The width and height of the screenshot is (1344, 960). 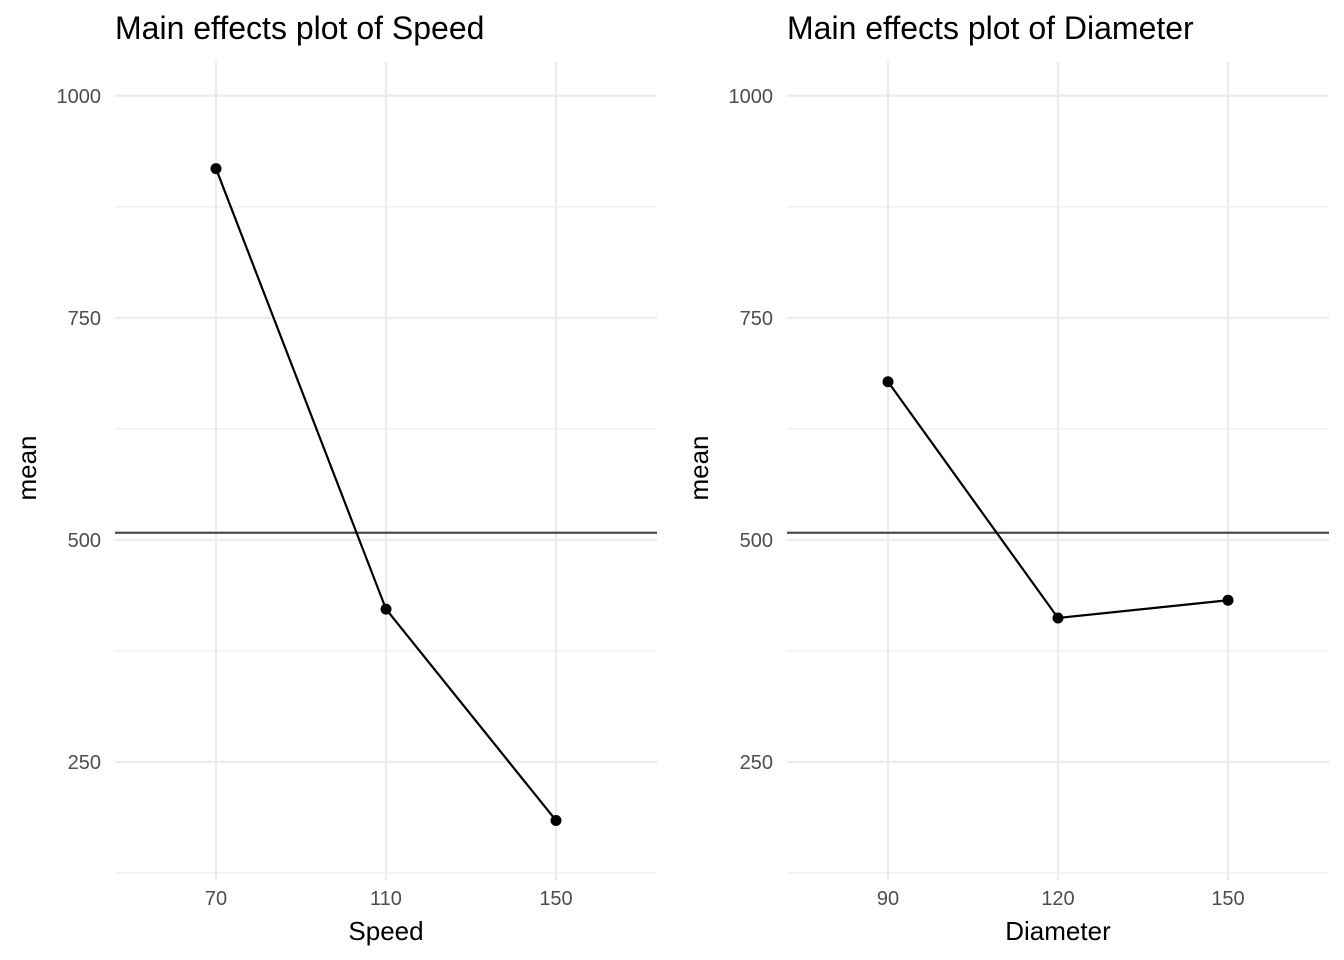 I want to click on chart-title: Main effects plot of Diameter, so click(x=990, y=28).